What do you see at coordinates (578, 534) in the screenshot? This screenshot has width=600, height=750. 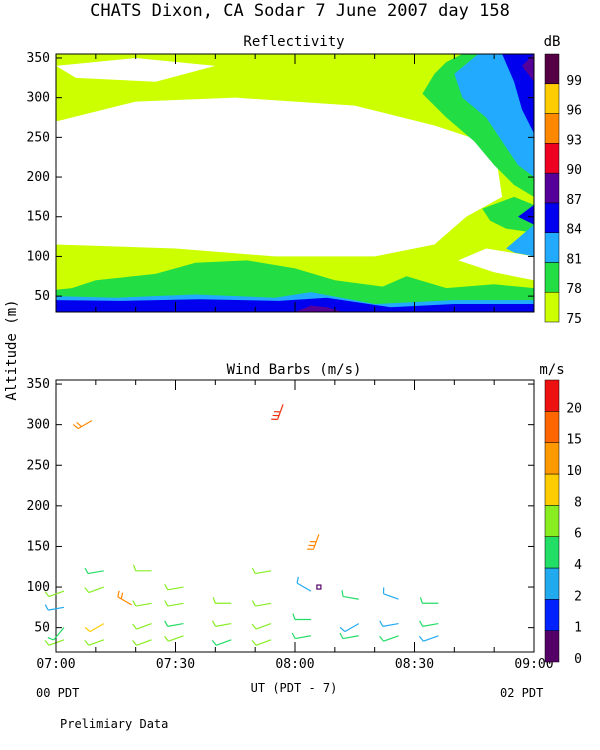 I see `colorbar-tick-label: 6` at bounding box center [578, 534].